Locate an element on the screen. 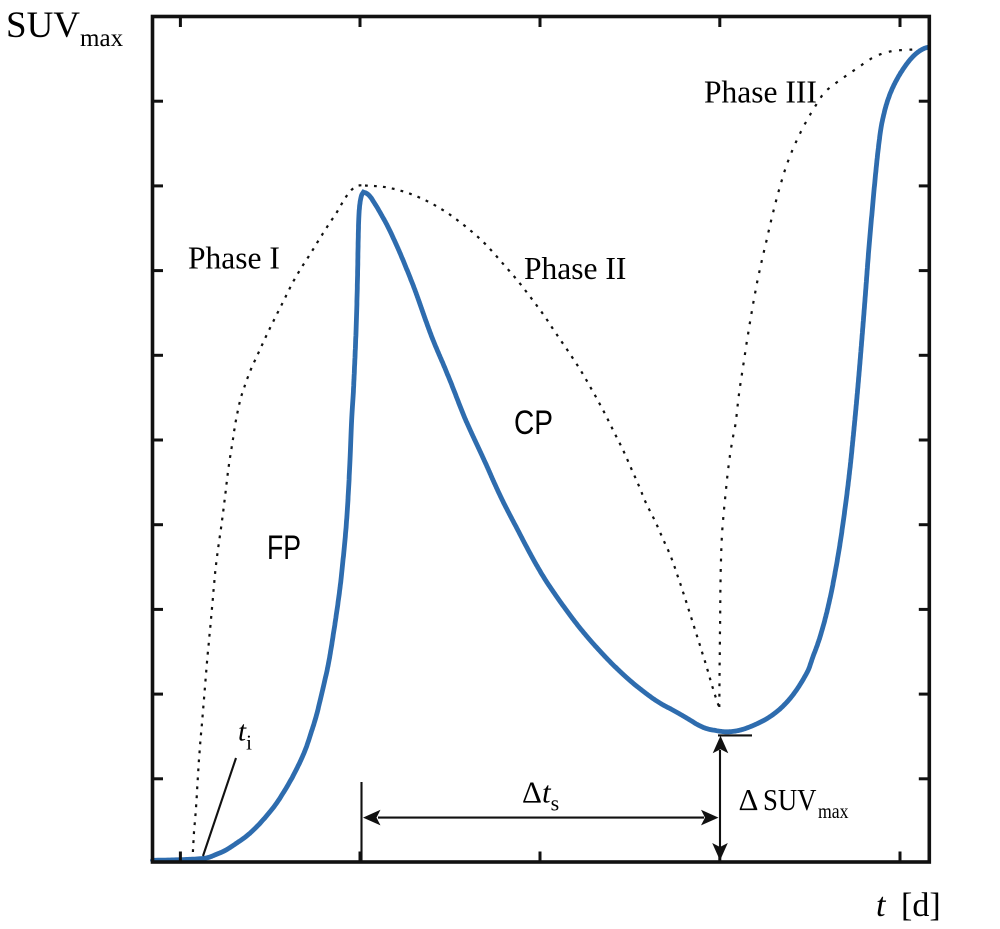 The width and height of the screenshot is (1000, 929). svg-text: Δ is located at coordinates (749, 799).